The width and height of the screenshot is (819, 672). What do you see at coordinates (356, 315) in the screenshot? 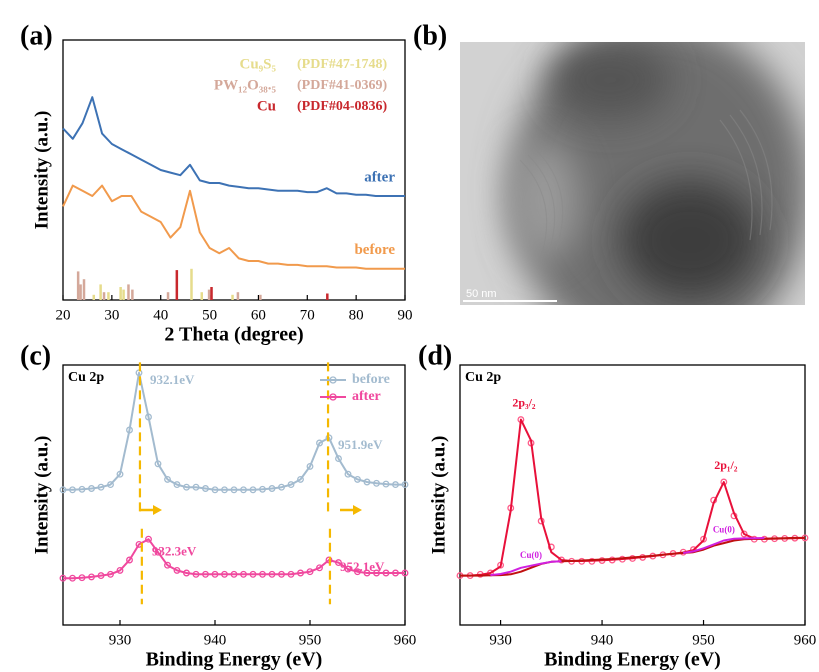
I see `x-tick-label: 80` at bounding box center [356, 315].